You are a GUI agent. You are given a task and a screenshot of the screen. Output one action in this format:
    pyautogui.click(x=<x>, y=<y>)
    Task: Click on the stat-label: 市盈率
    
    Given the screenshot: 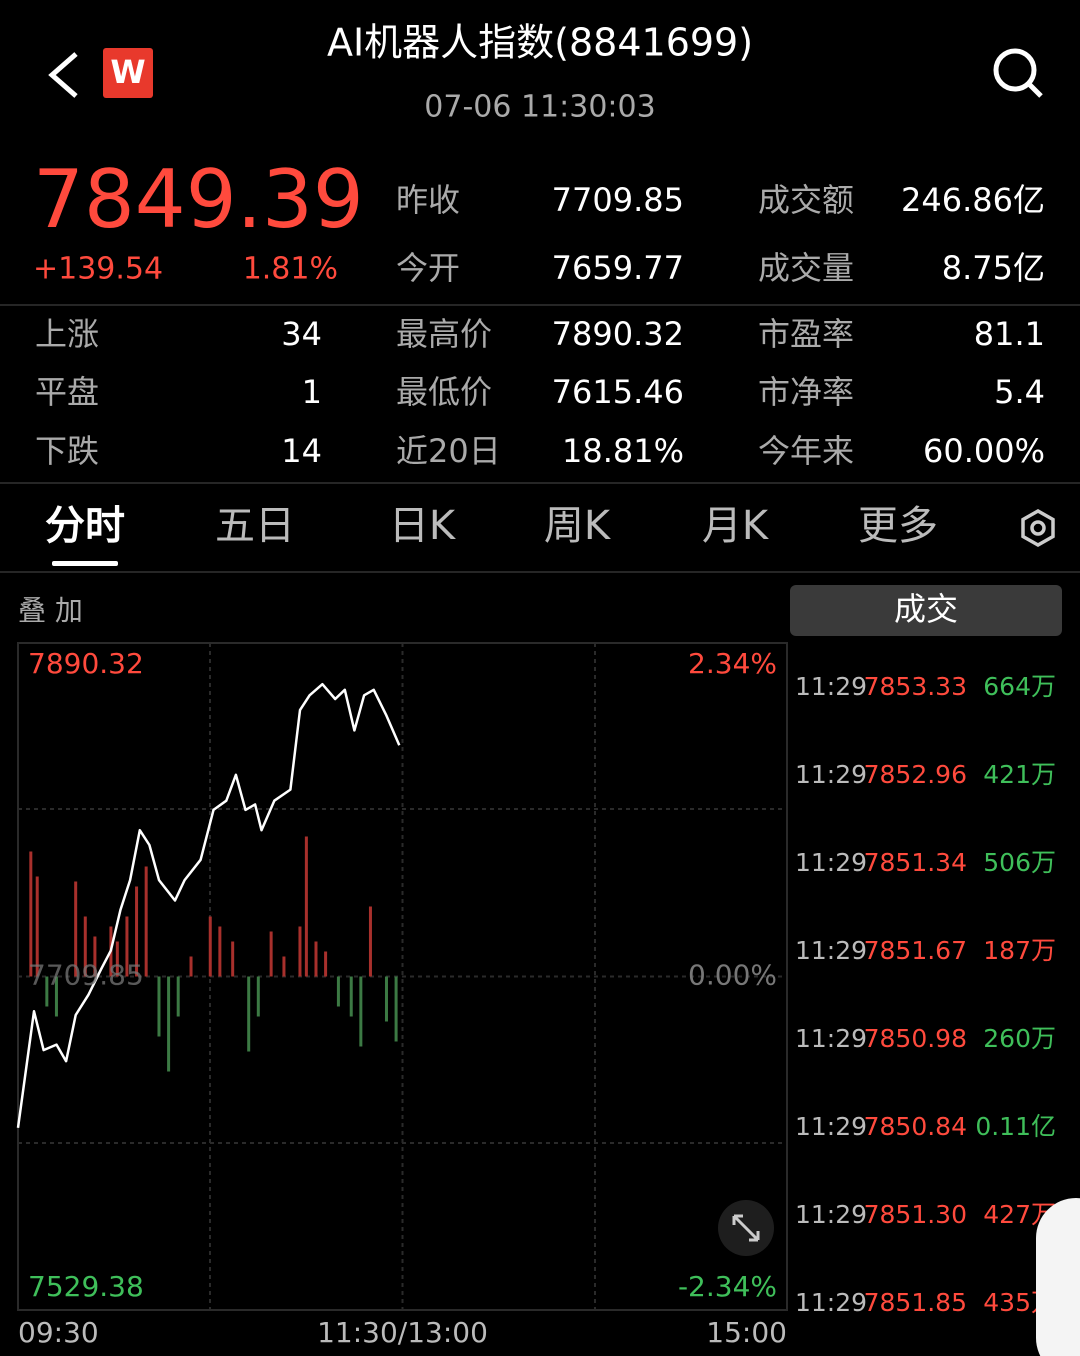 What is the action you would take?
    pyautogui.click(x=806, y=334)
    